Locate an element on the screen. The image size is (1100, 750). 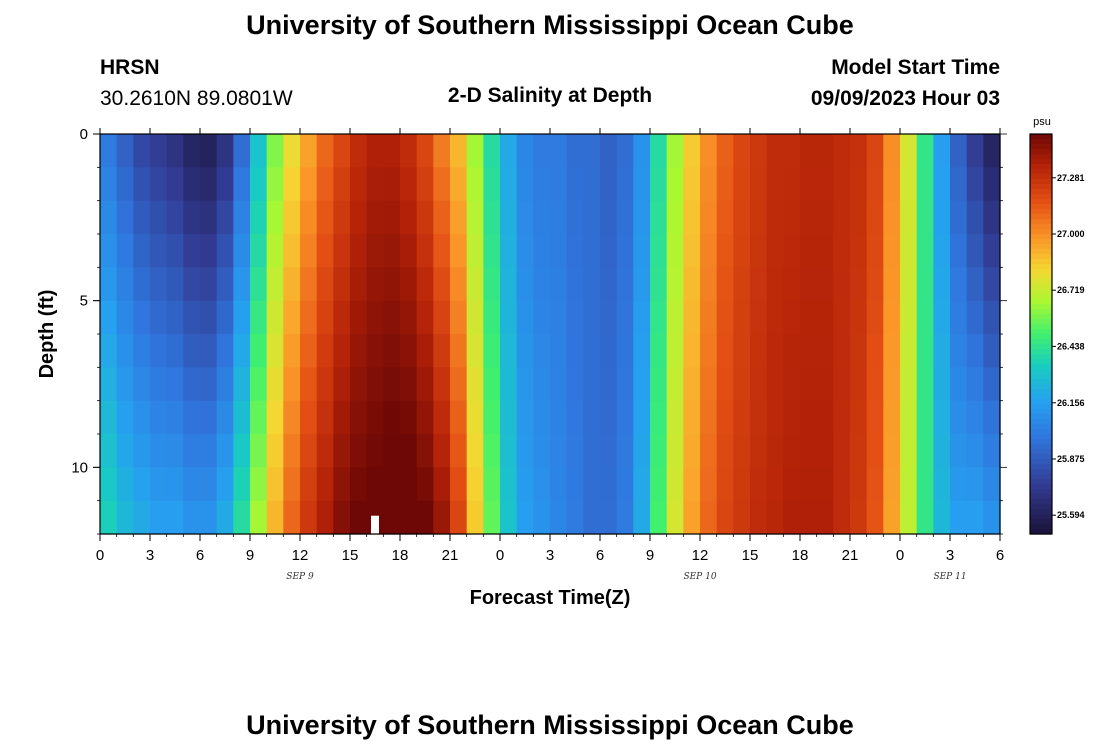
plot-title: 2-D Salinity at Depth is located at coordinates (550, 95).